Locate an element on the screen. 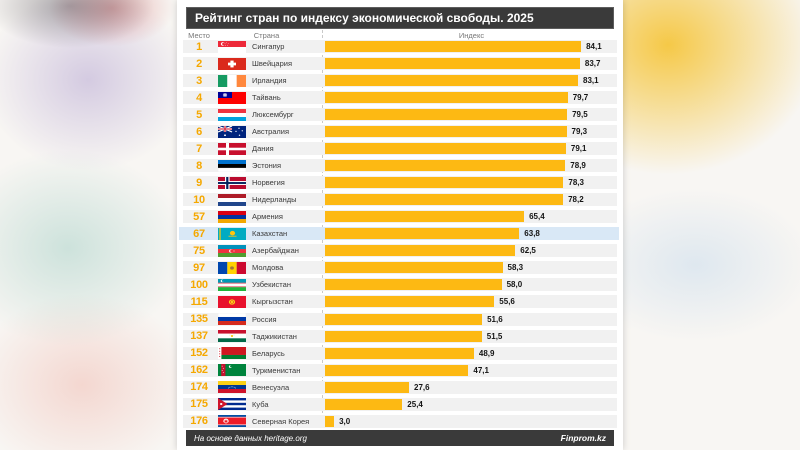 Image resolution: width=800 pixels, height=450 pixels. rank-value: 10 is located at coordinates (199, 199).